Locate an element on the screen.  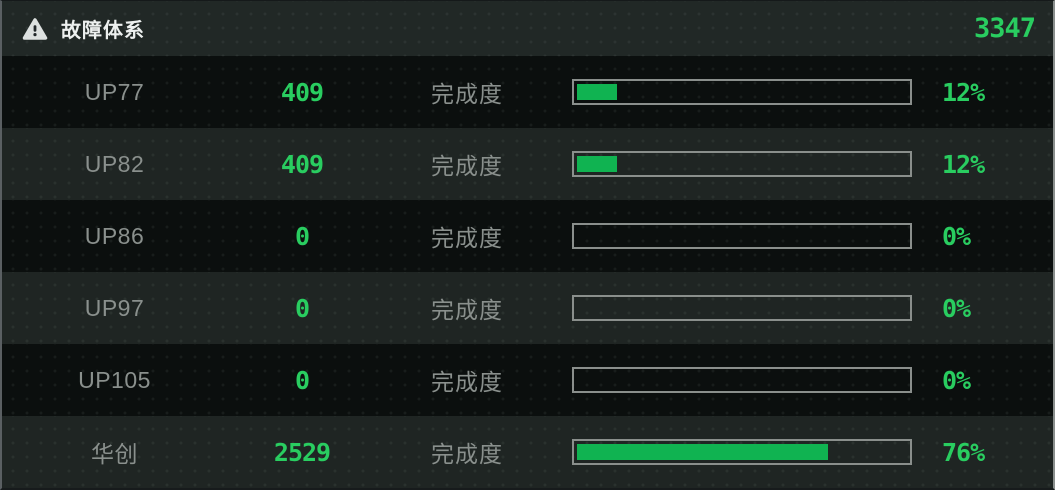
row-name: UP77 is located at coordinates (114, 91).